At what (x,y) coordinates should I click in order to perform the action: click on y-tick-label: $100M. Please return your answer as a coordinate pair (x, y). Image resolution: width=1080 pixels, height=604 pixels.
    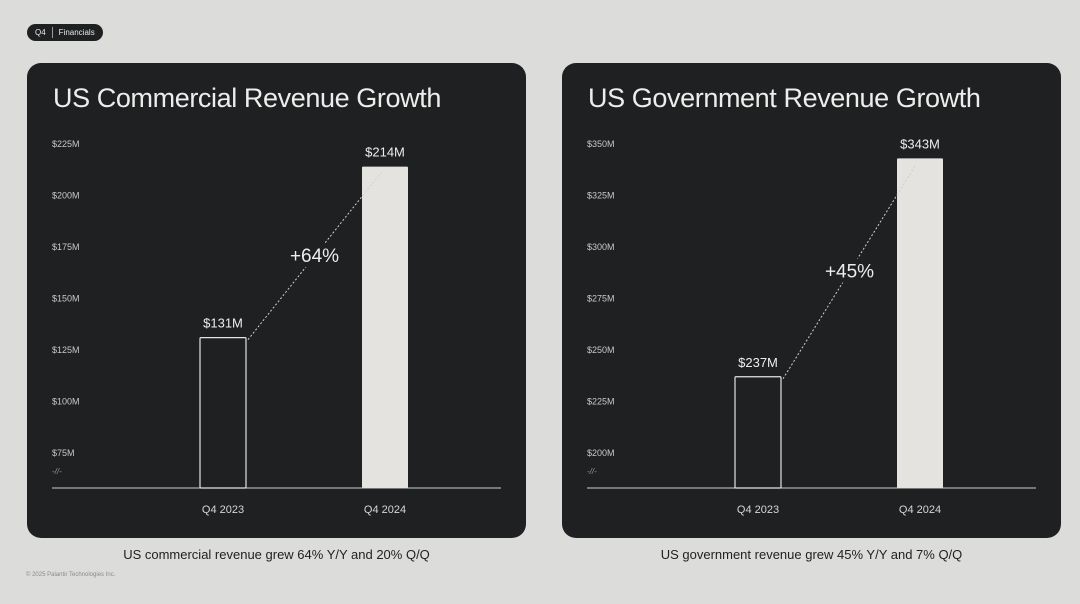
    Looking at the image, I should click on (66, 402).